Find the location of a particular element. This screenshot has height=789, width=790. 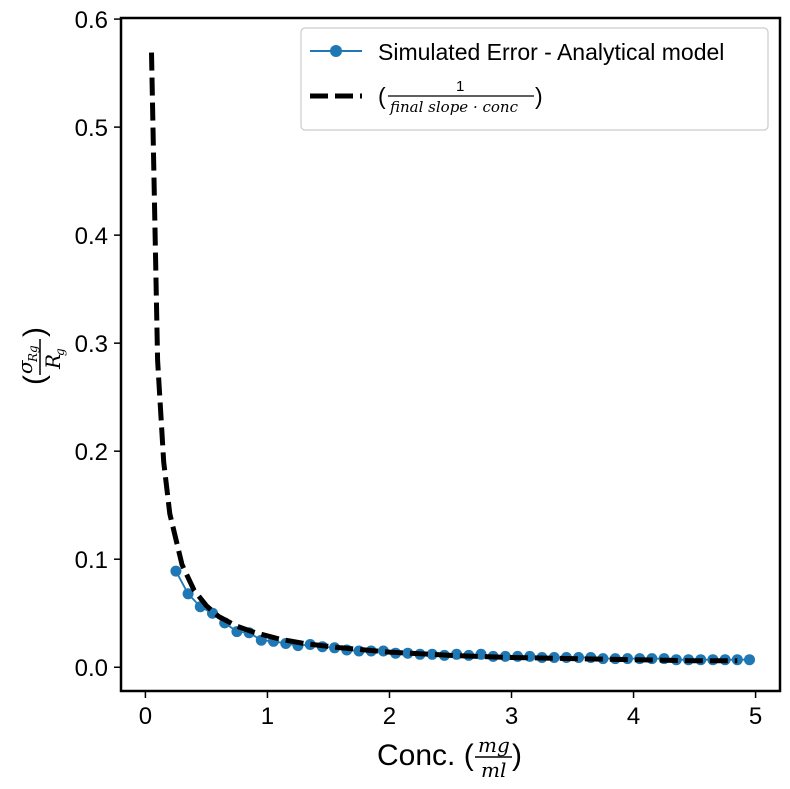

y-axis-label: ( σ Rg R g ) is located at coordinates (40, 356).